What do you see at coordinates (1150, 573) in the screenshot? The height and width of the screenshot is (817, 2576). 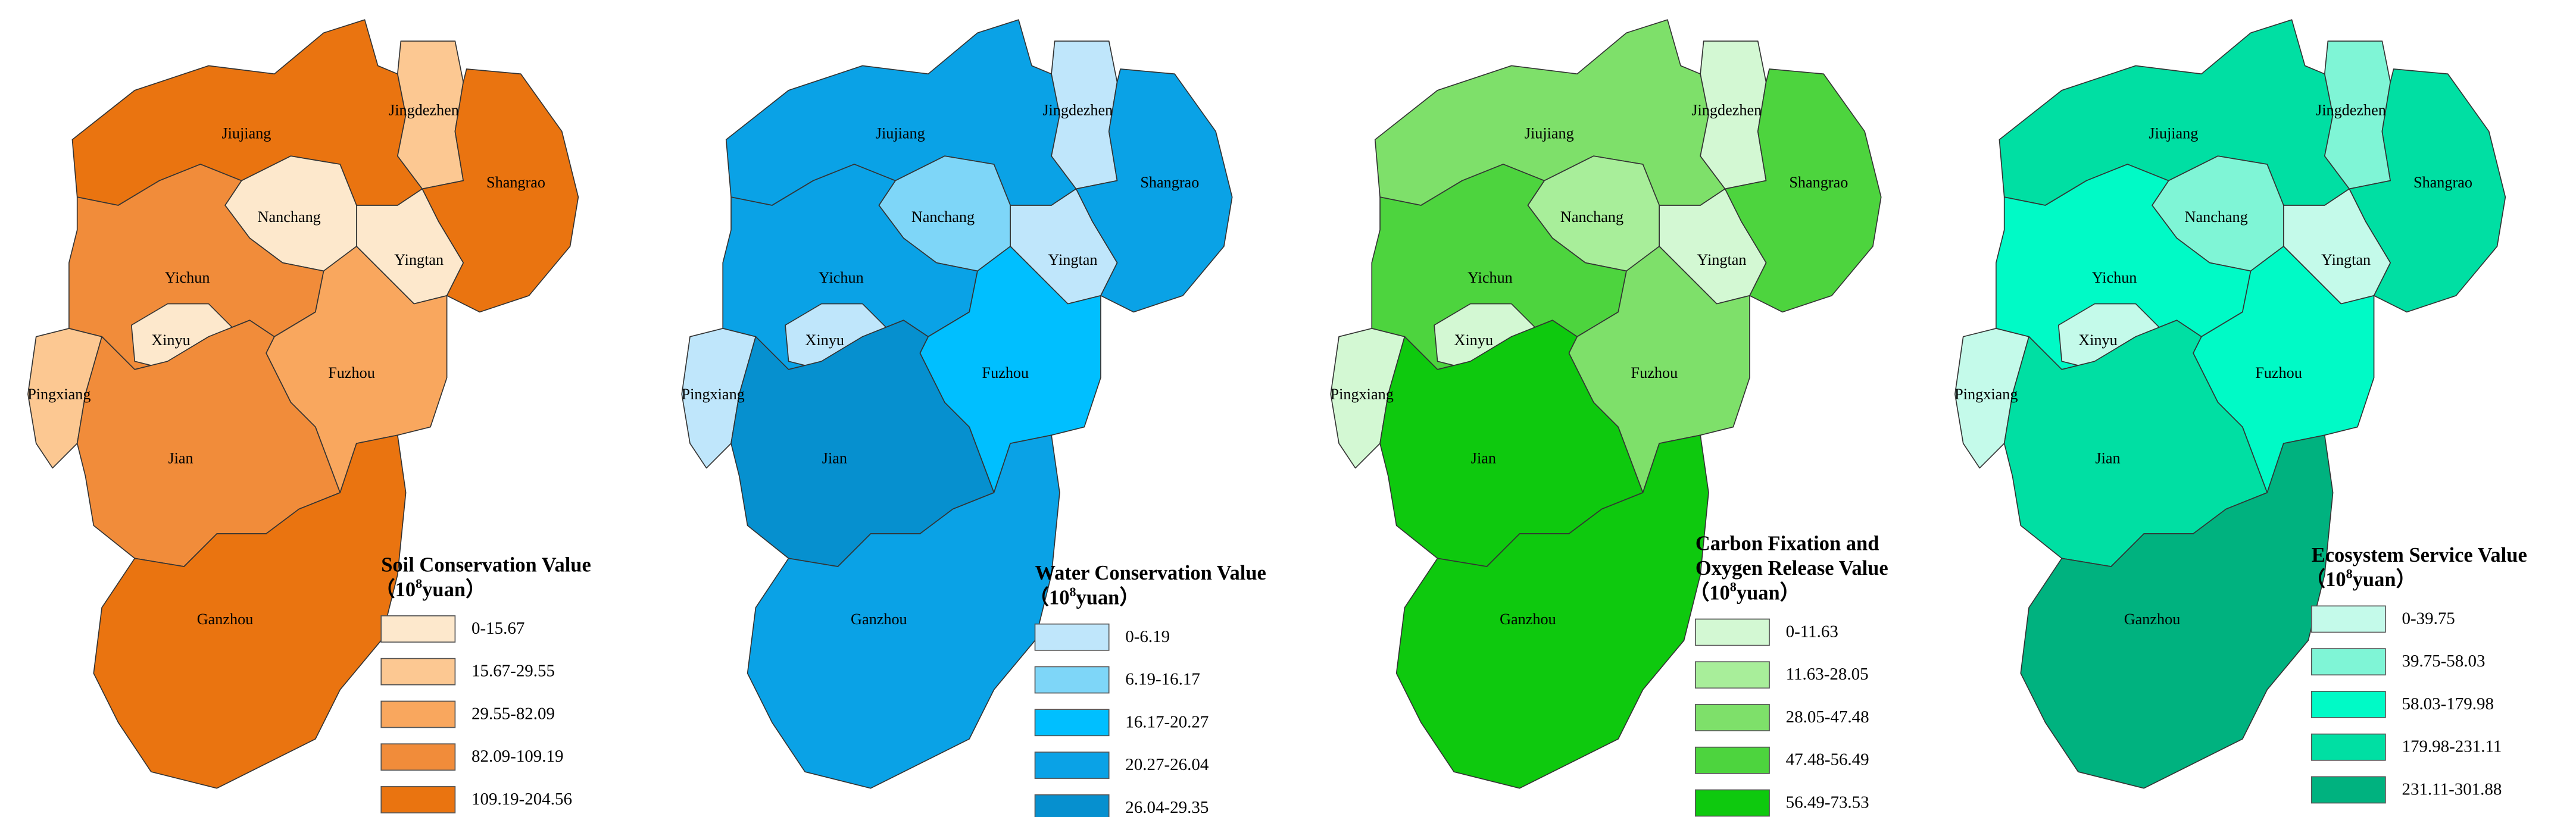 I see `legend-title: Water Conservation Value` at bounding box center [1150, 573].